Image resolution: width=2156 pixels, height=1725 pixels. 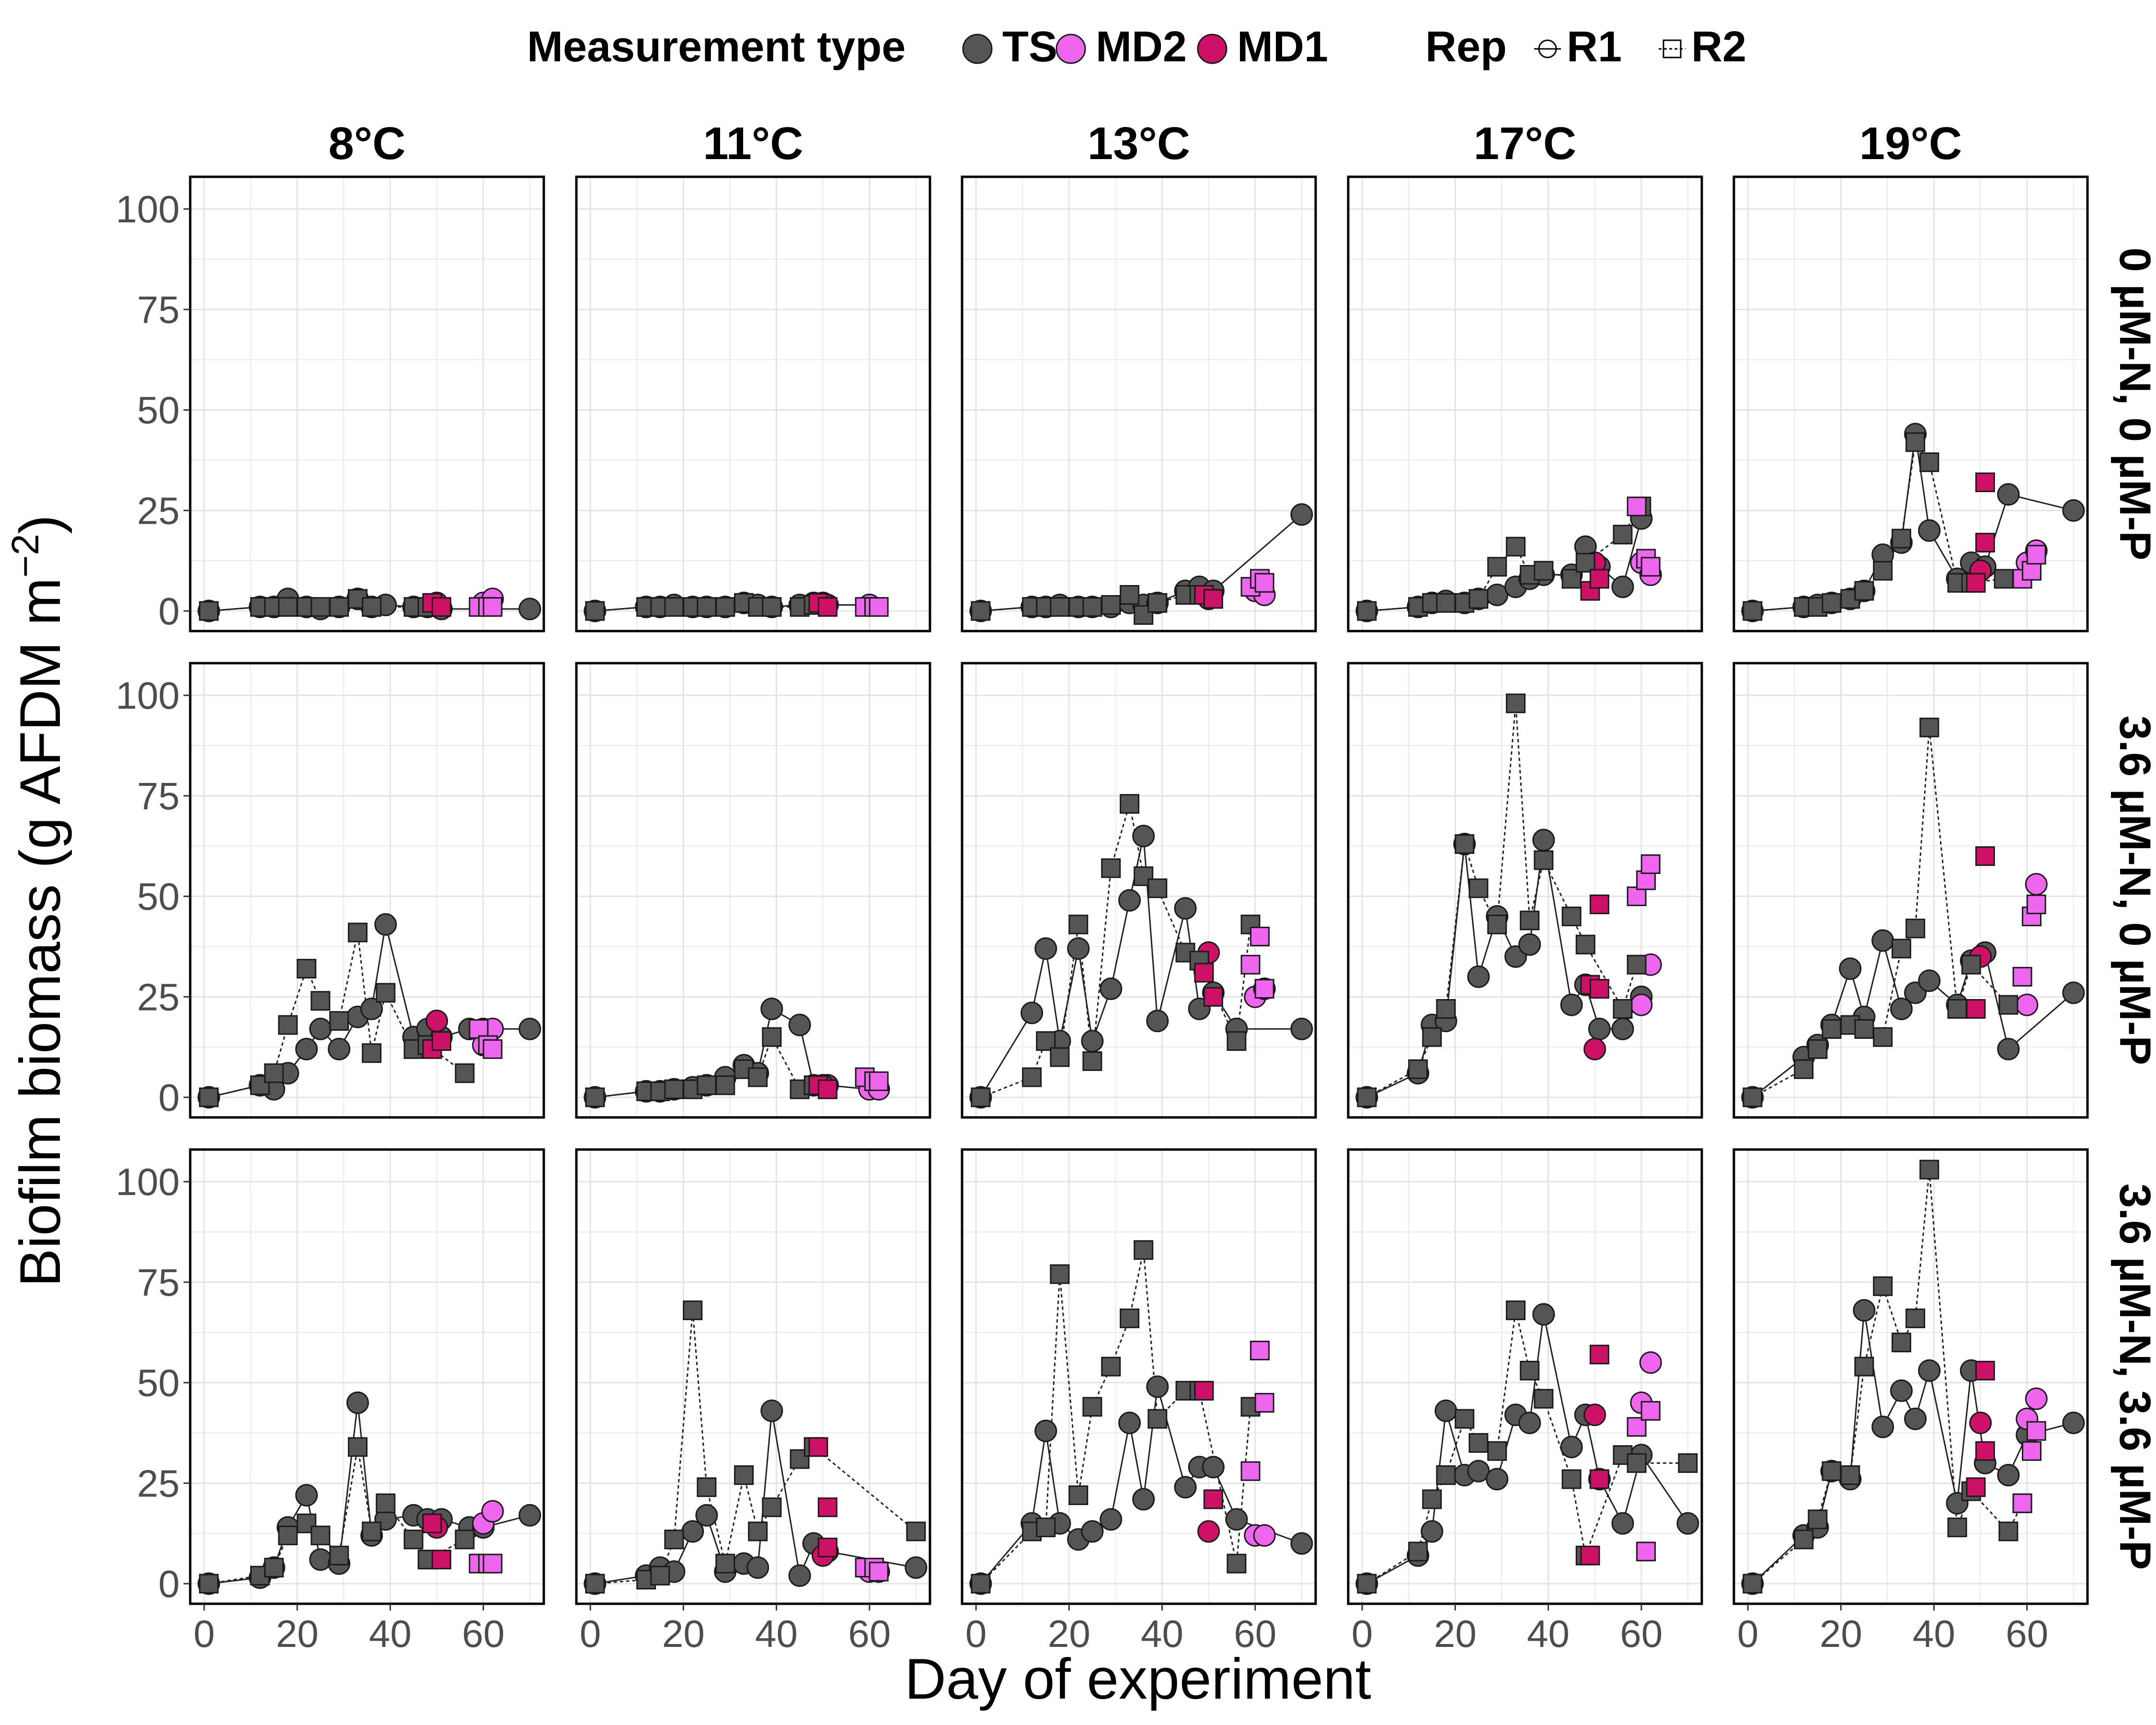 I want to click on y-axis-title: Biofilm biomass (g AFDM m−2), so click(x=38, y=901).